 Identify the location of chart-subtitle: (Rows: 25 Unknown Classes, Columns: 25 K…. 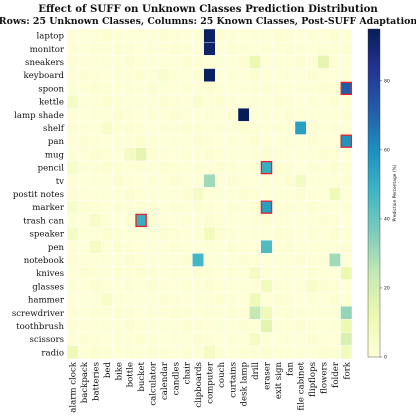
(208, 21).